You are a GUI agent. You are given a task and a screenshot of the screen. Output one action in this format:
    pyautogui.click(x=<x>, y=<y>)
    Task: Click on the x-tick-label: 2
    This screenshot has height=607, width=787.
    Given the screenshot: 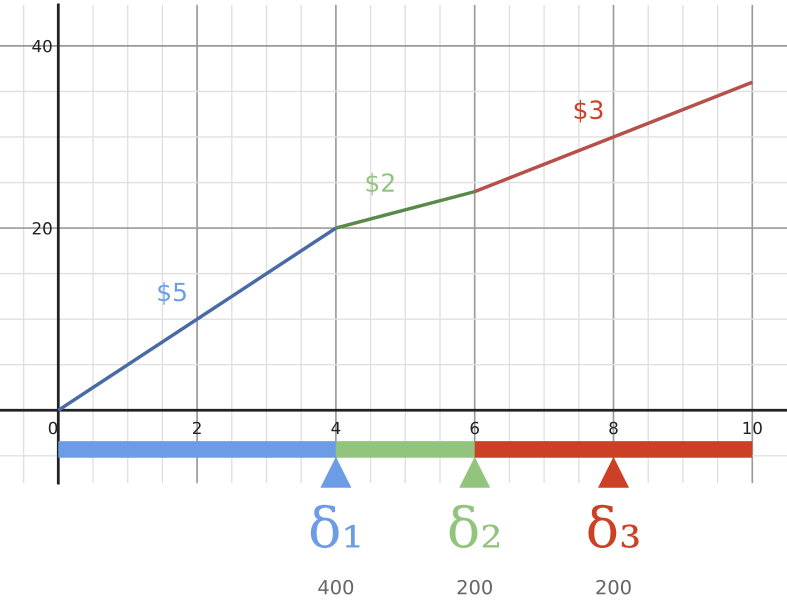 What is the action you would take?
    pyautogui.click(x=197, y=428)
    